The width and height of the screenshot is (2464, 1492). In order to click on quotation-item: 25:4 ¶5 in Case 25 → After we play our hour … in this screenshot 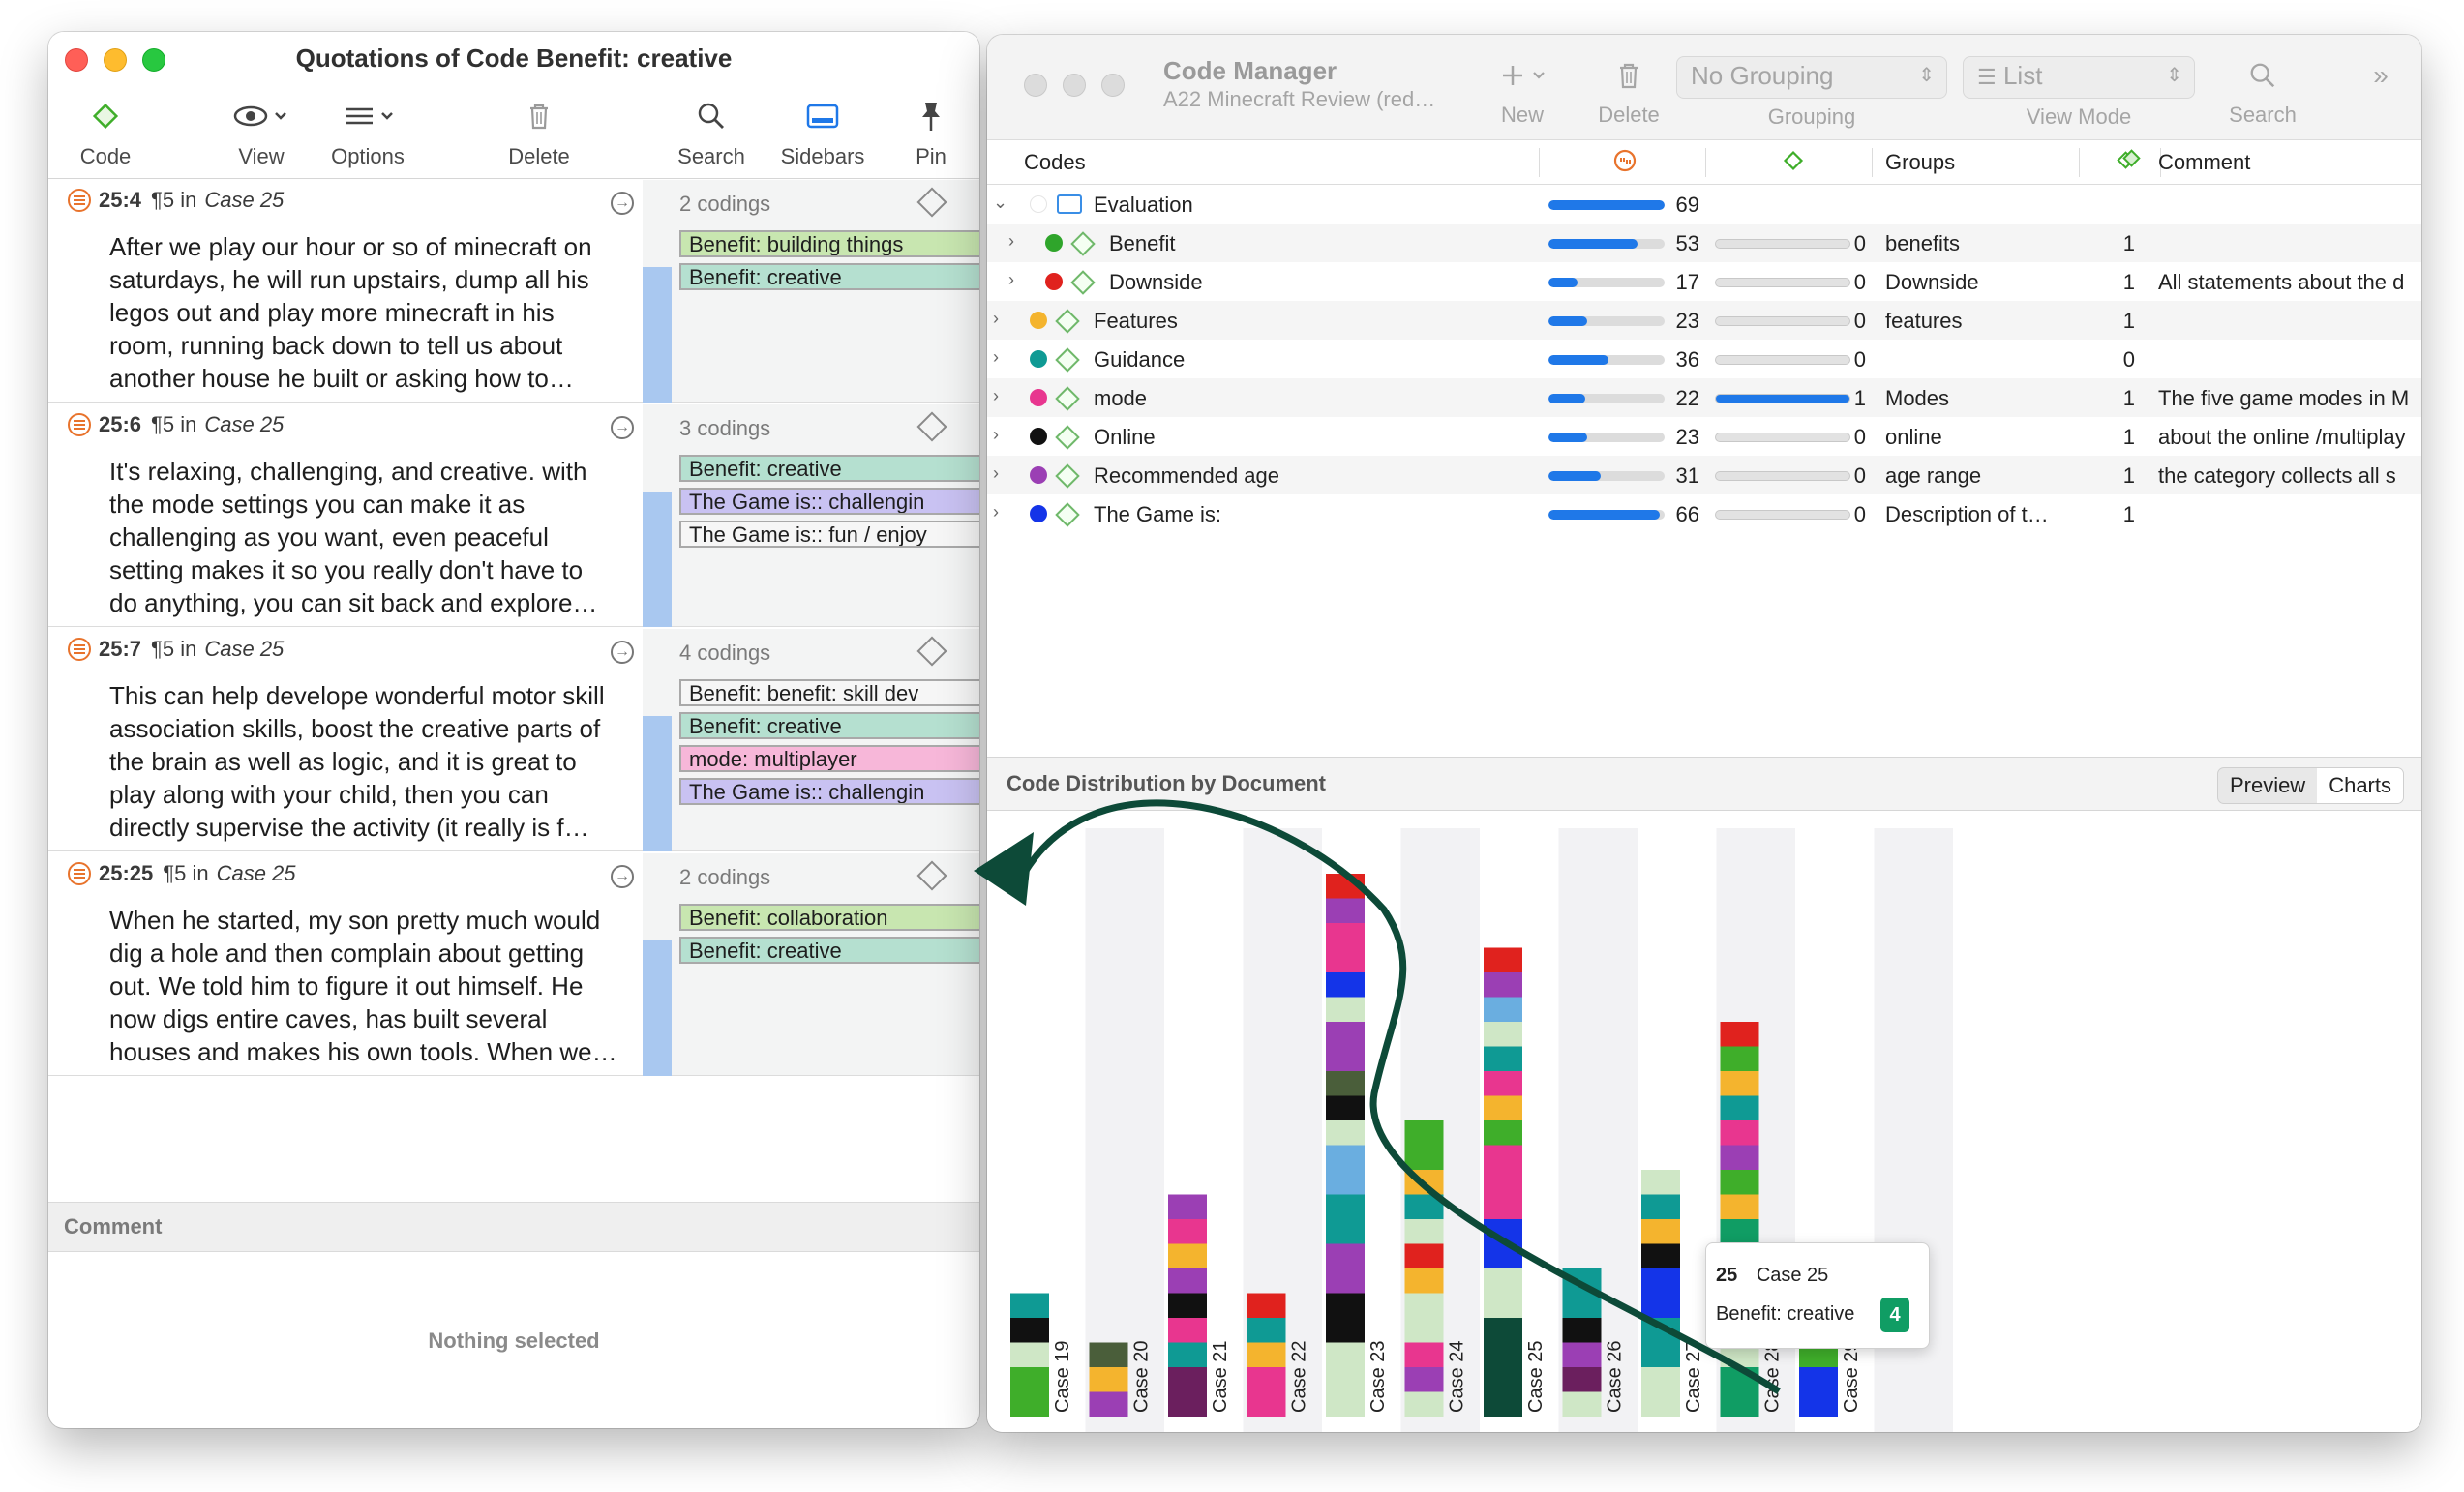, I will do `click(513, 291)`.